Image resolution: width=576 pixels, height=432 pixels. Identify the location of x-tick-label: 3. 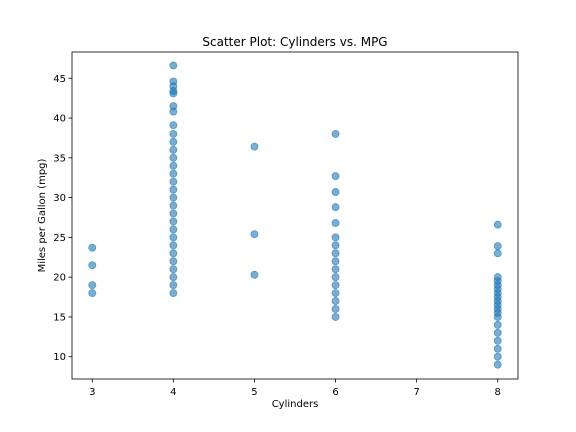
(92, 392).